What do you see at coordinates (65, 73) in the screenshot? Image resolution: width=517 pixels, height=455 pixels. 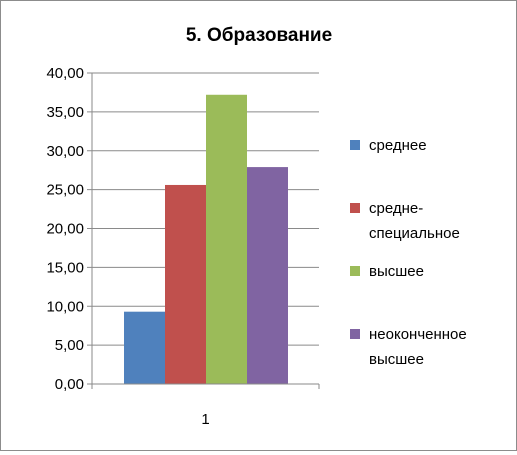 I see `y-tick-label: 40,00` at bounding box center [65, 73].